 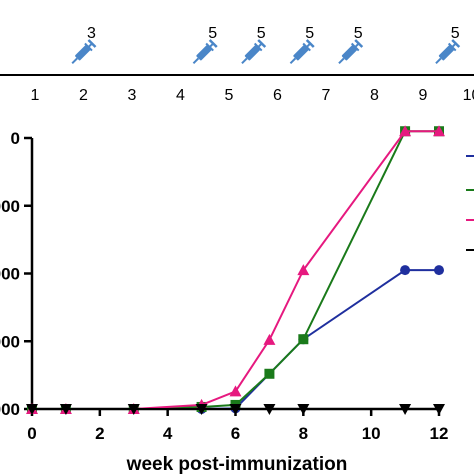 I want to click on y-axis-ticks: 0000000000000, so click(x=16, y=274).